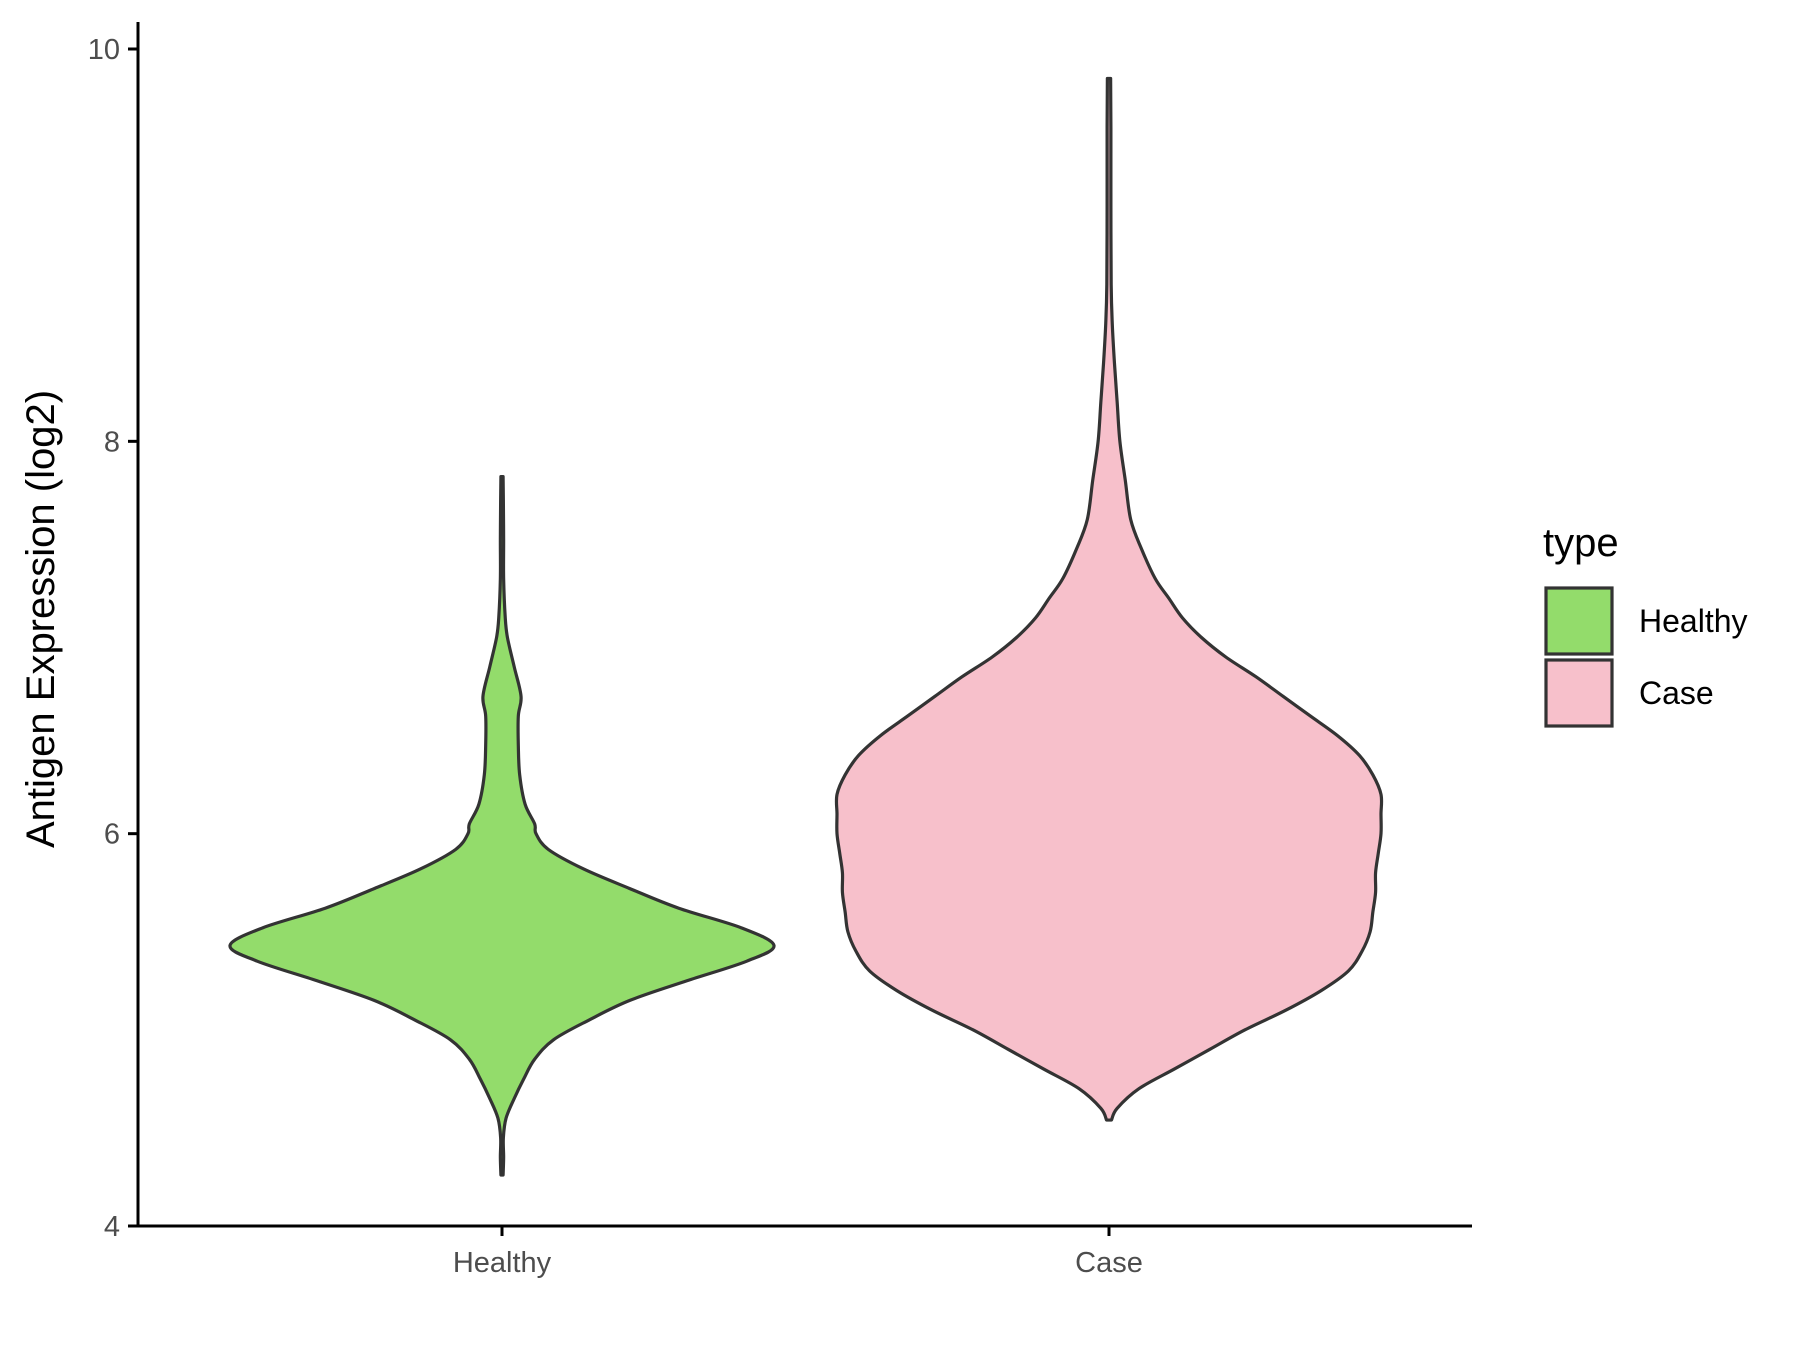 This screenshot has width=1800, height=1350. Describe the element at coordinates (1676, 693) in the screenshot. I see `legend-label-case: Case` at that location.